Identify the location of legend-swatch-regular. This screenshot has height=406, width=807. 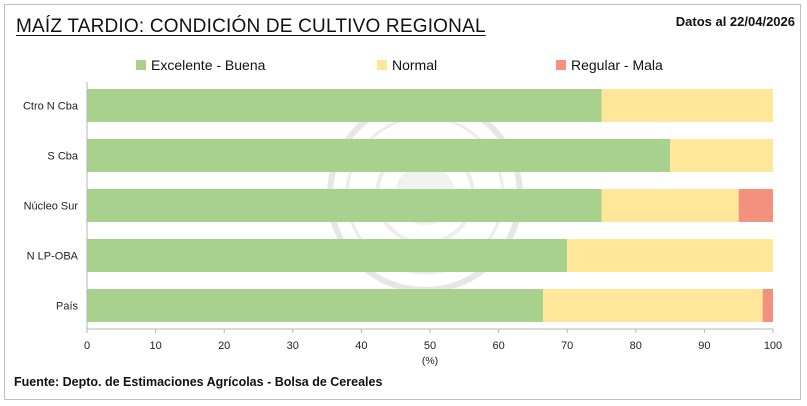
(561, 65).